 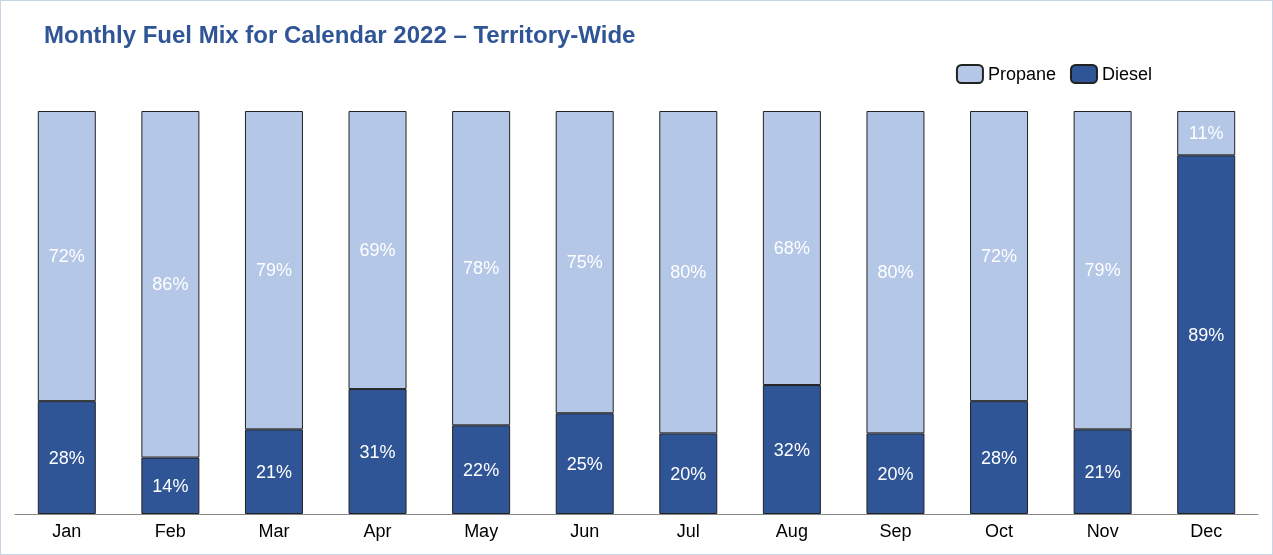 What do you see at coordinates (1127, 74) in the screenshot?
I see `legend-label: Diesel` at bounding box center [1127, 74].